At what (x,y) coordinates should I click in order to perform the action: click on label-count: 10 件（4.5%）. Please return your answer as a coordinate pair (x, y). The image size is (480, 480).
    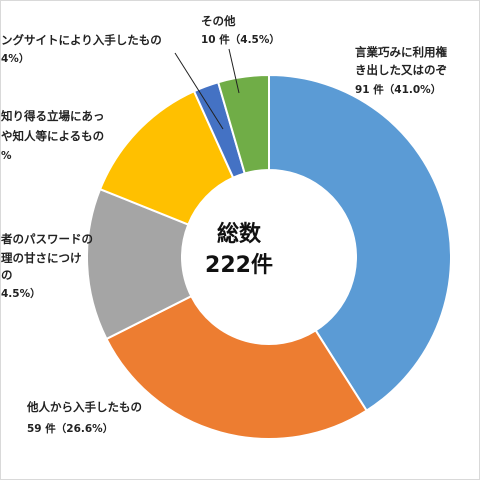
    Looking at the image, I should click on (240, 39).